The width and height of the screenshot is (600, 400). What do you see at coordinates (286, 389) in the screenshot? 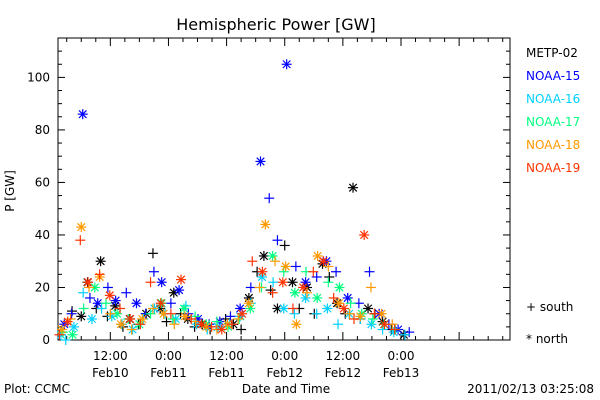
I see `x-axis-label: Date and Time` at bounding box center [286, 389].